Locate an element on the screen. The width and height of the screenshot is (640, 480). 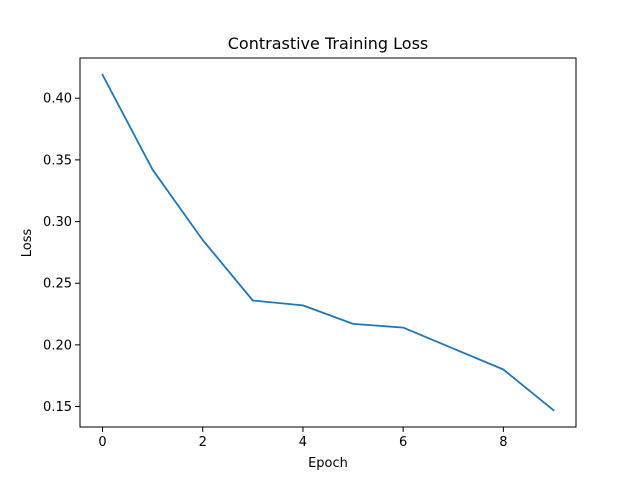
x-tick-label: 2 is located at coordinates (203, 442).